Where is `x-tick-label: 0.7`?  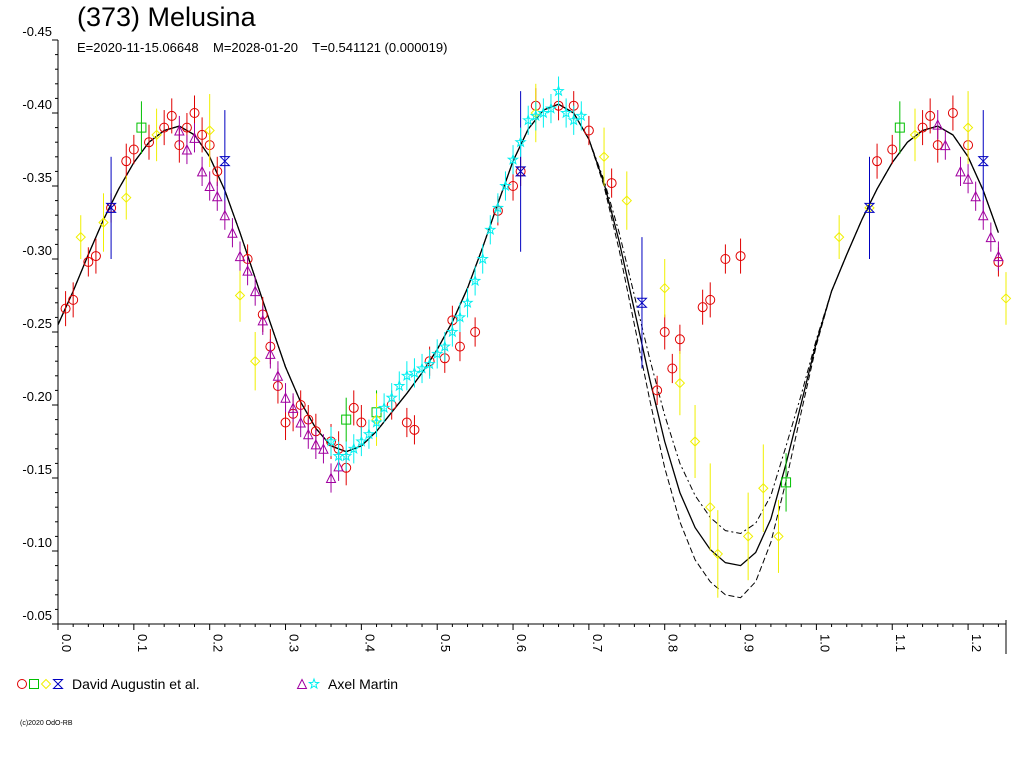
x-tick-label: 0.7 is located at coordinates (597, 643).